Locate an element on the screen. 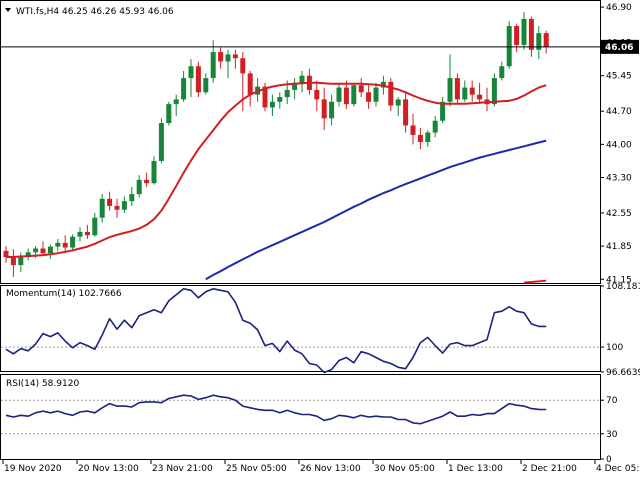 This screenshot has height=480, width=640. time-tick-label: 4 Dec 05:00 is located at coordinates (618, 469).